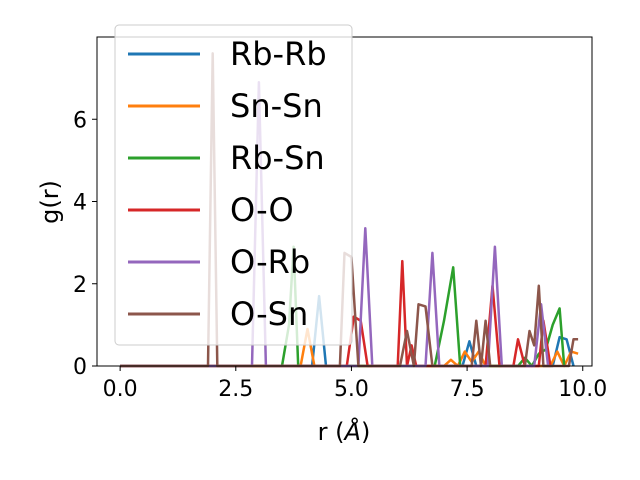 This screenshot has height=480, width=640. Describe the element at coordinates (276, 106) in the screenshot. I see `legend-label: Sn-Sn` at that location.